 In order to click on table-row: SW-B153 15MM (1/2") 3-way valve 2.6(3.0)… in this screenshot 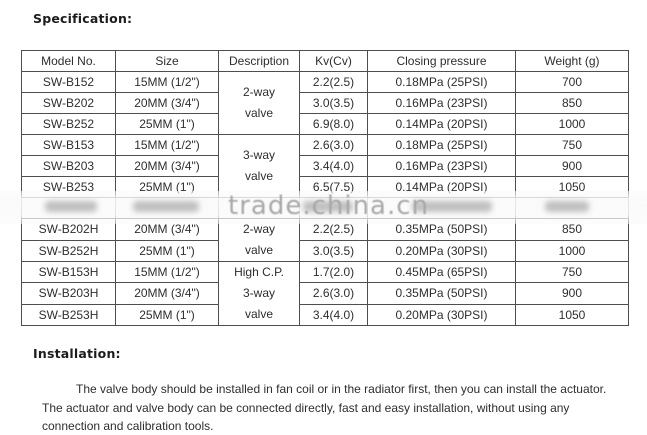, I will do `click(325, 166)`.